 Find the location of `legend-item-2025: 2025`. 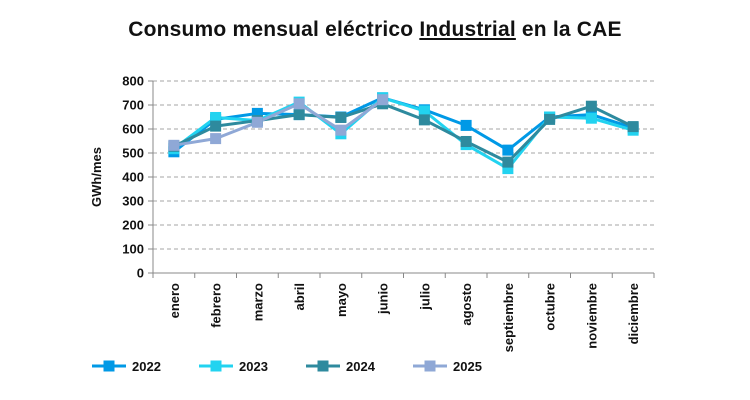

legend-item-2025: 2025 is located at coordinates (447, 366).